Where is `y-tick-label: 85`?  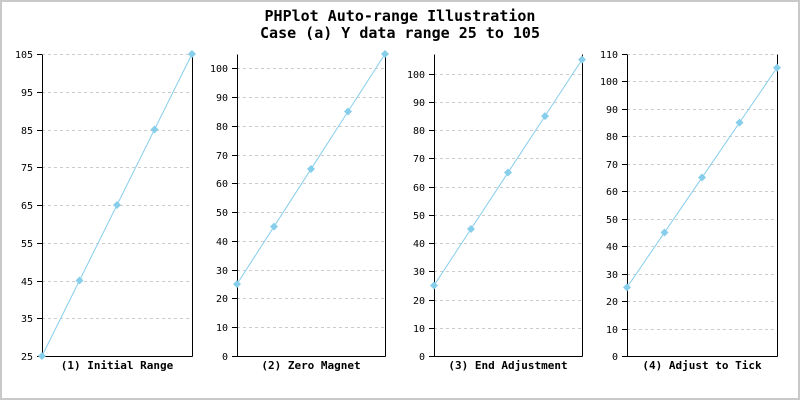
y-tick-label: 85 is located at coordinates (27, 131).